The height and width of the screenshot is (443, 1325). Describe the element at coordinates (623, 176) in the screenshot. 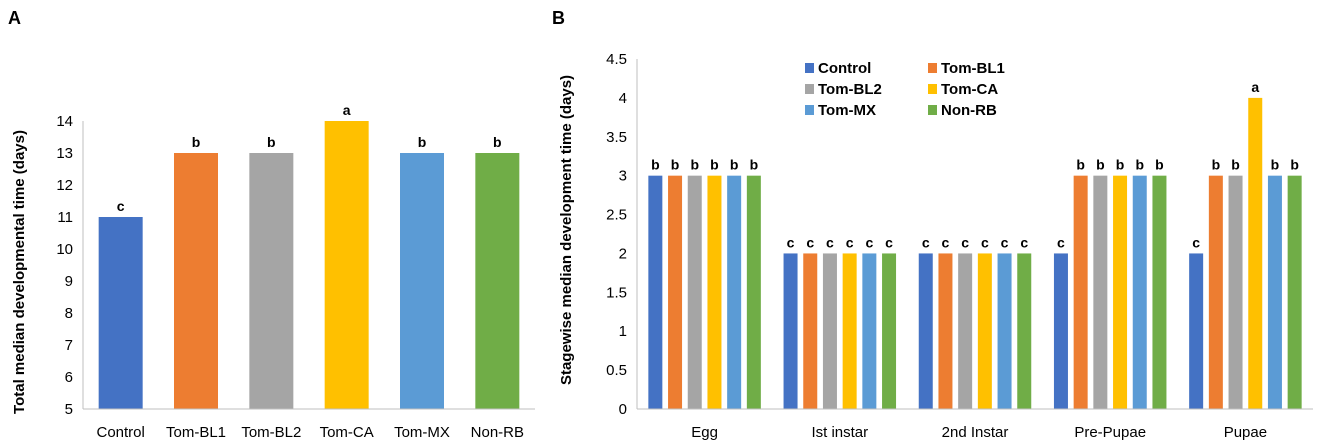

I see `panel-b-y-tick-label: 3` at that location.